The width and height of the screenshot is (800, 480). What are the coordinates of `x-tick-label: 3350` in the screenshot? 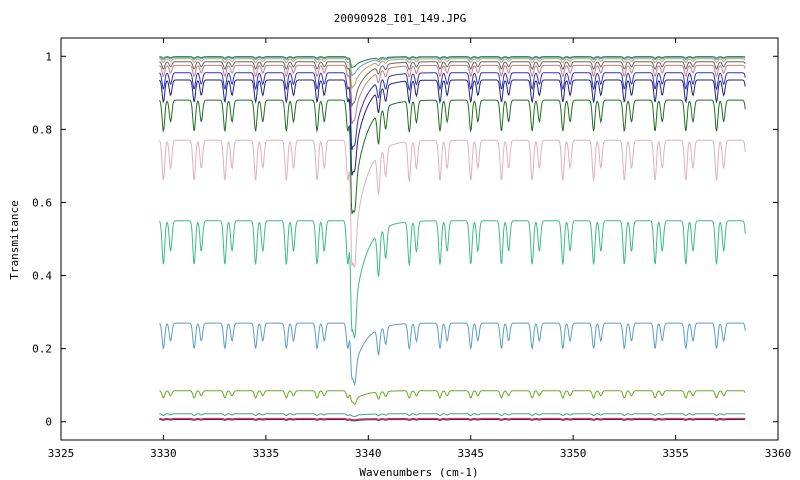 It's located at (573, 453).